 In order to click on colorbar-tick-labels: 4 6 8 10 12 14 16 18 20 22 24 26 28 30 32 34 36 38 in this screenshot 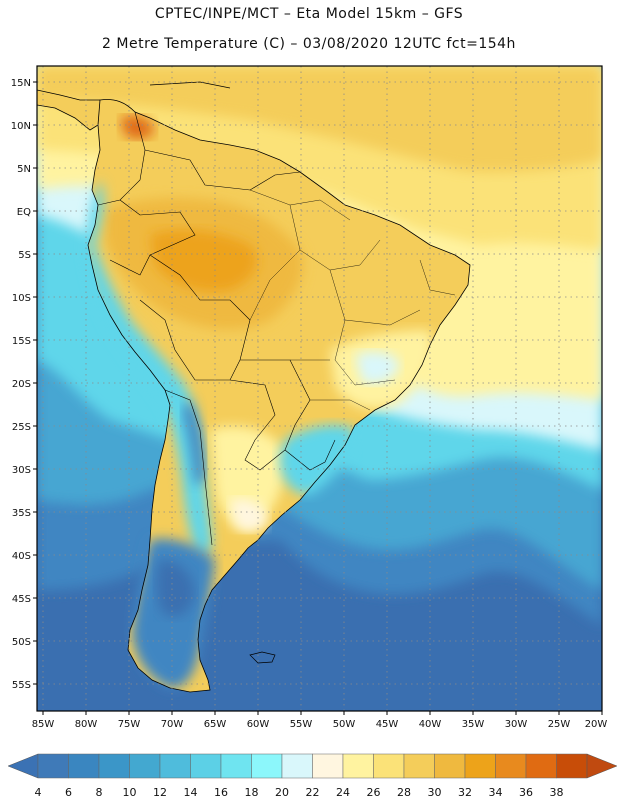, I will do `click(299, 792)`.